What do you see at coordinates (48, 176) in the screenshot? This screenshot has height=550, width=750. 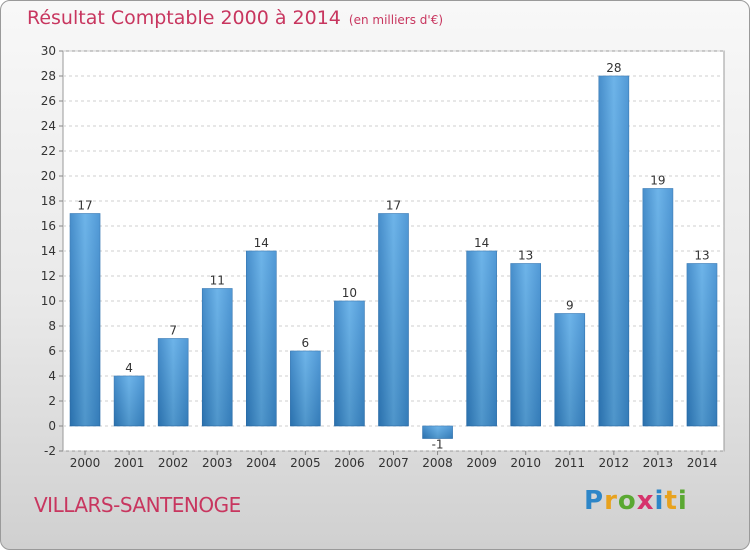 I see `y-tick-label: 20` at bounding box center [48, 176].